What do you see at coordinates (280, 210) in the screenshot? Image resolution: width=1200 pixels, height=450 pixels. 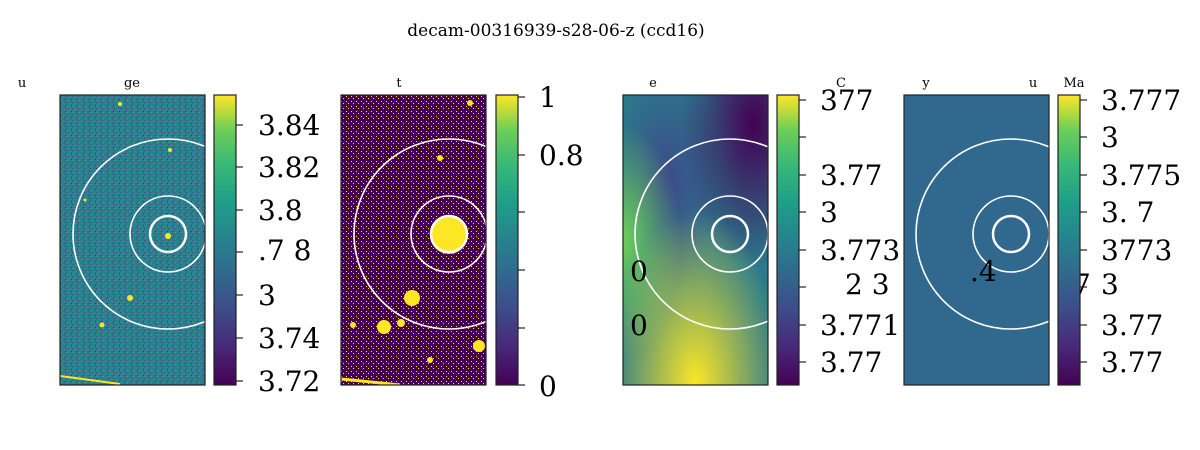 I see `panel-1-tick-2: 3.8` at bounding box center [280, 210].